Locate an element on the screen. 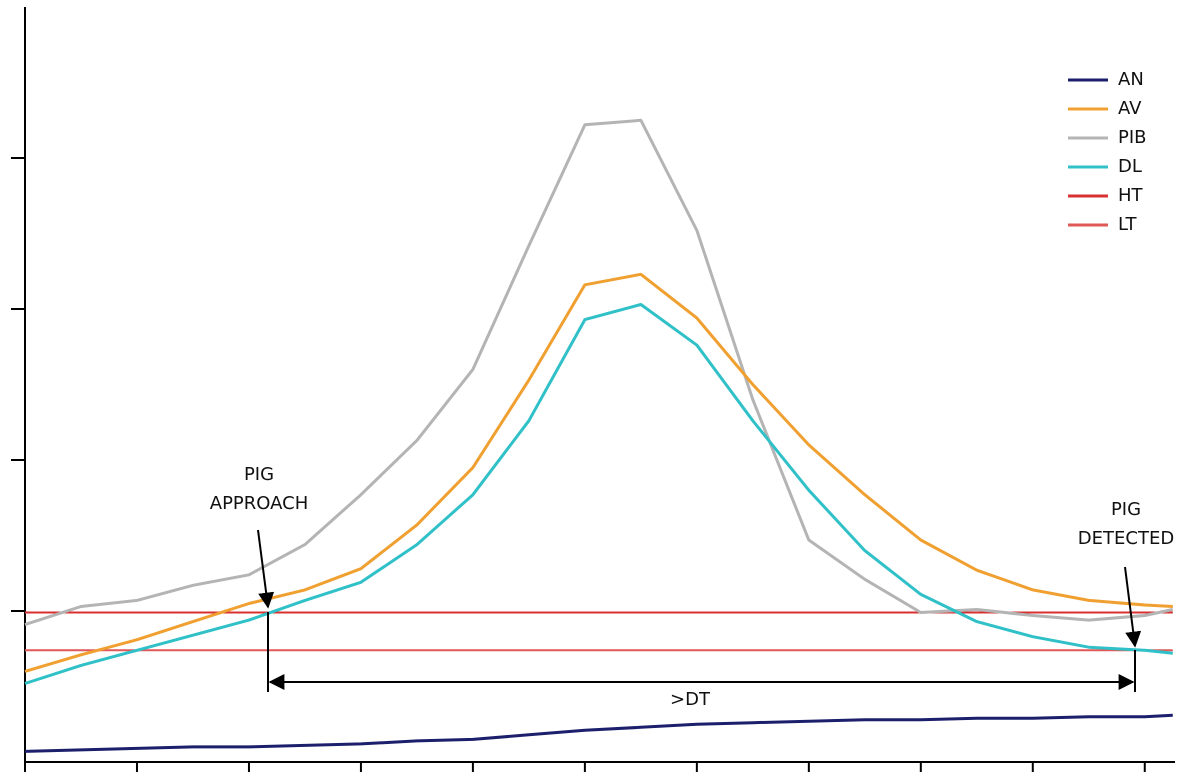 The height and width of the screenshot is (772, 1197). legend-label: HT is located at coordinates (1131, 195).